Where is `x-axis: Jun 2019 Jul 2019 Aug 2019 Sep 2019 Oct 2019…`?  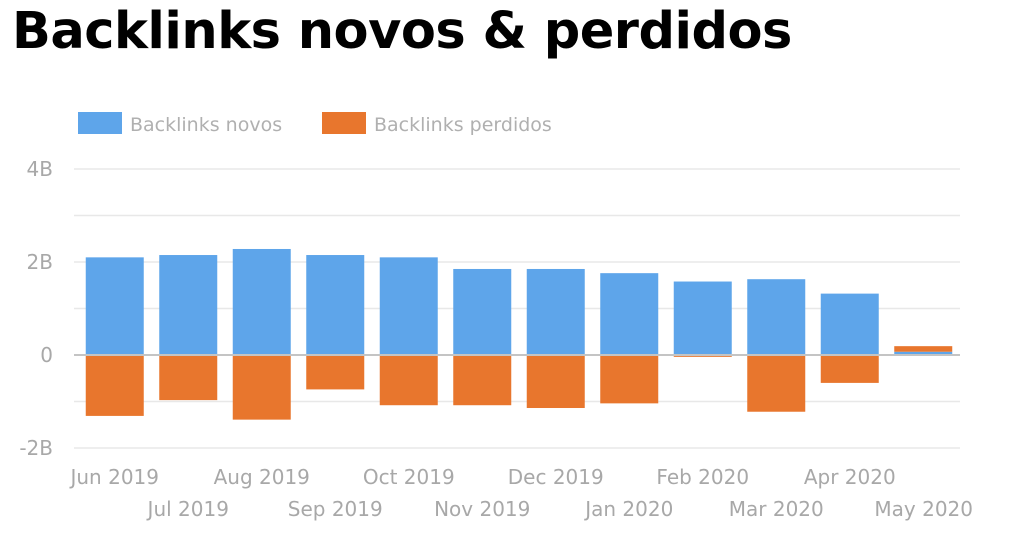 x-axis: Jun 2019 Jul 2019 Aug 2019 Sep 2019 Oct 2019… is located at coordinates (520, 493).